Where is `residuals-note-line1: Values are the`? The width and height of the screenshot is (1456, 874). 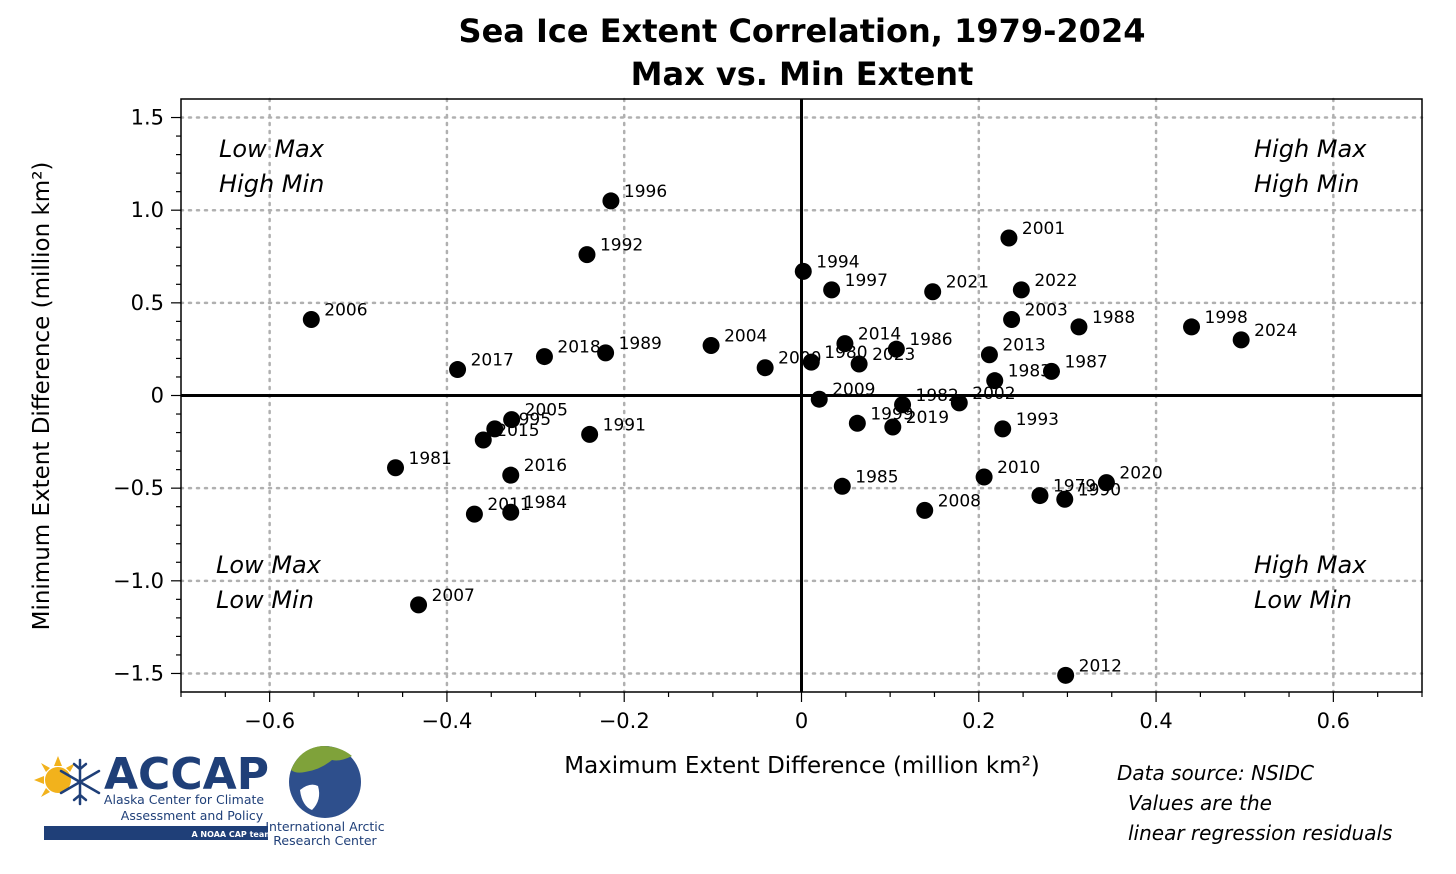
residuals-note-line1: Values are the is located at coordinates (1200, 803).